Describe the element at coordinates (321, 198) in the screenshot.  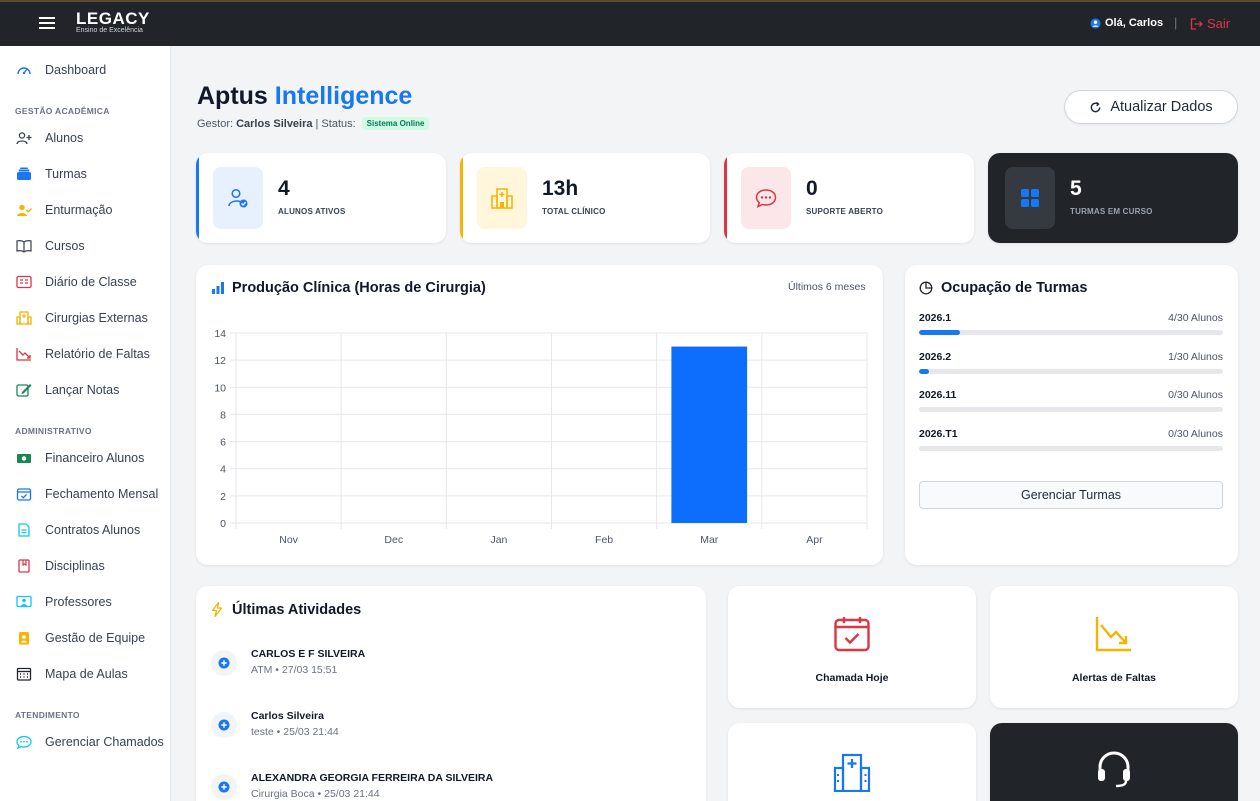
I see `stat-card-alunos: 4 ALUNOS ATIVOS` at that location.